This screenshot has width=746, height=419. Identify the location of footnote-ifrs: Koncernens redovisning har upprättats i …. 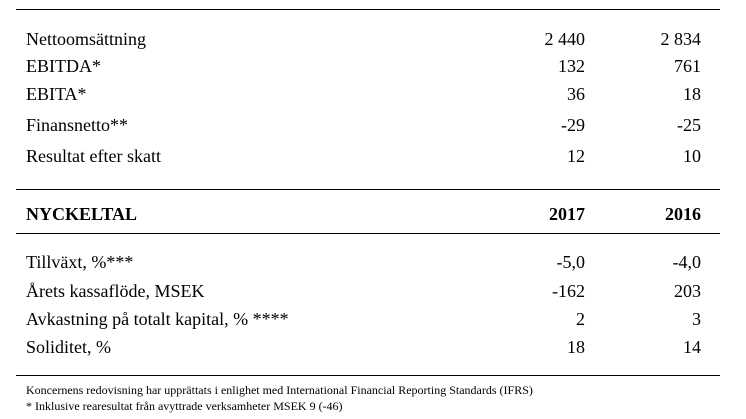
(279, 390).